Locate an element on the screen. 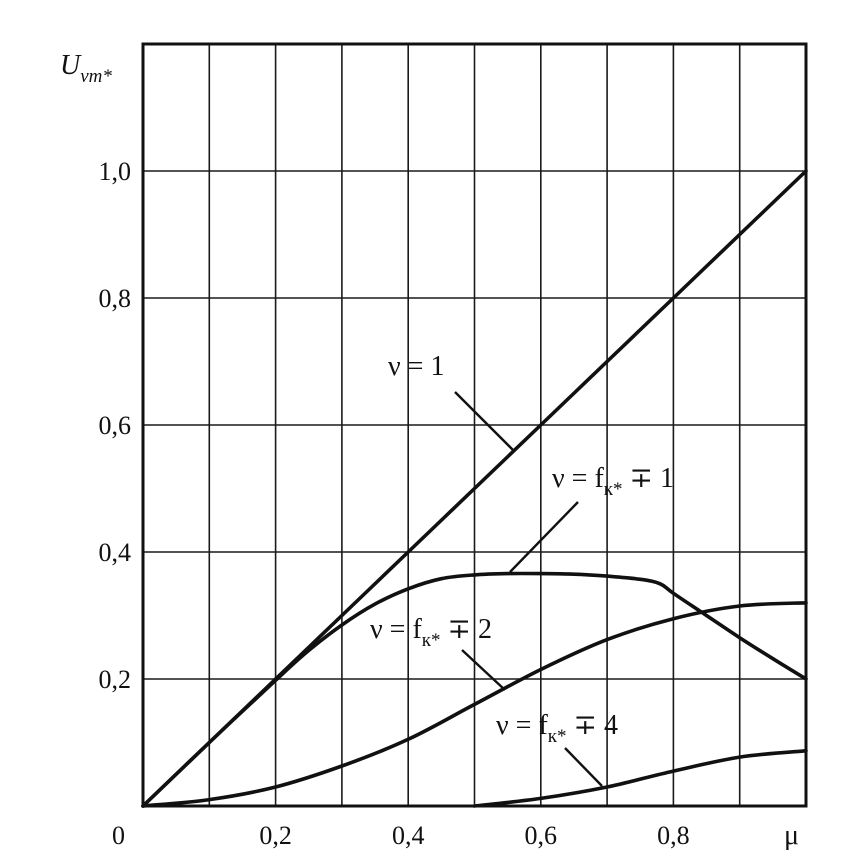  y-tick-label: 0,4 is located at coordinates (115, 552).